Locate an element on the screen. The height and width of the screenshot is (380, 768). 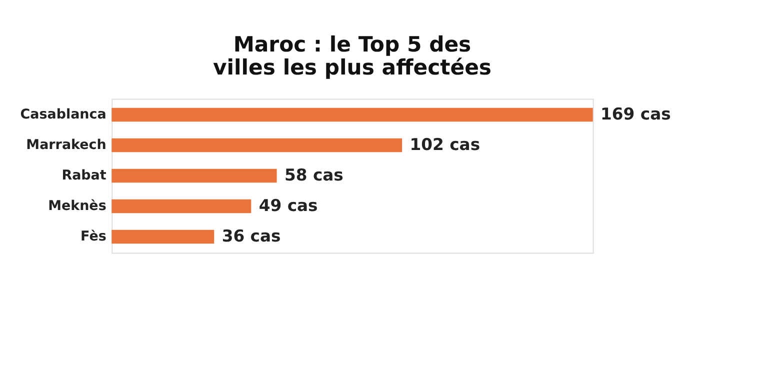
text: Maroc : le Top 5 des is located at coordinates (352, 44).